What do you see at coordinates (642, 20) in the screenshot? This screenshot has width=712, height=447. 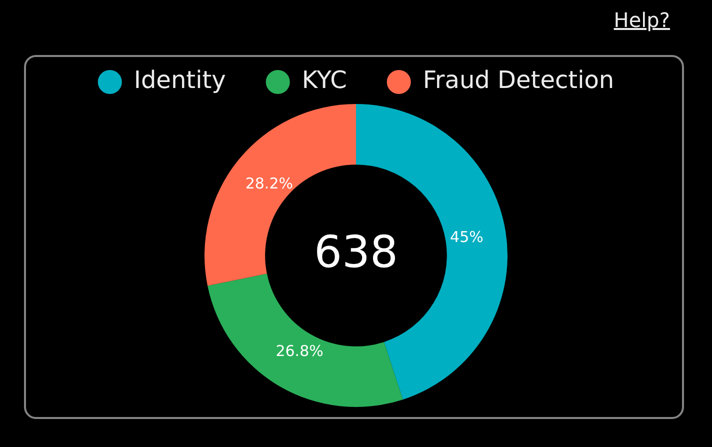 I see `text: Help?` at bounding box center [642, 20].